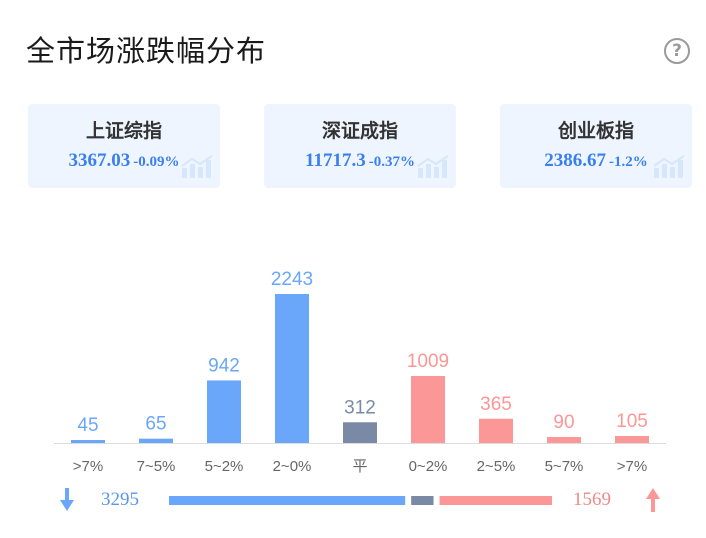 This screenshot has width=706, height=538. I want to click on arrow-down-icon, so click(67, 499).